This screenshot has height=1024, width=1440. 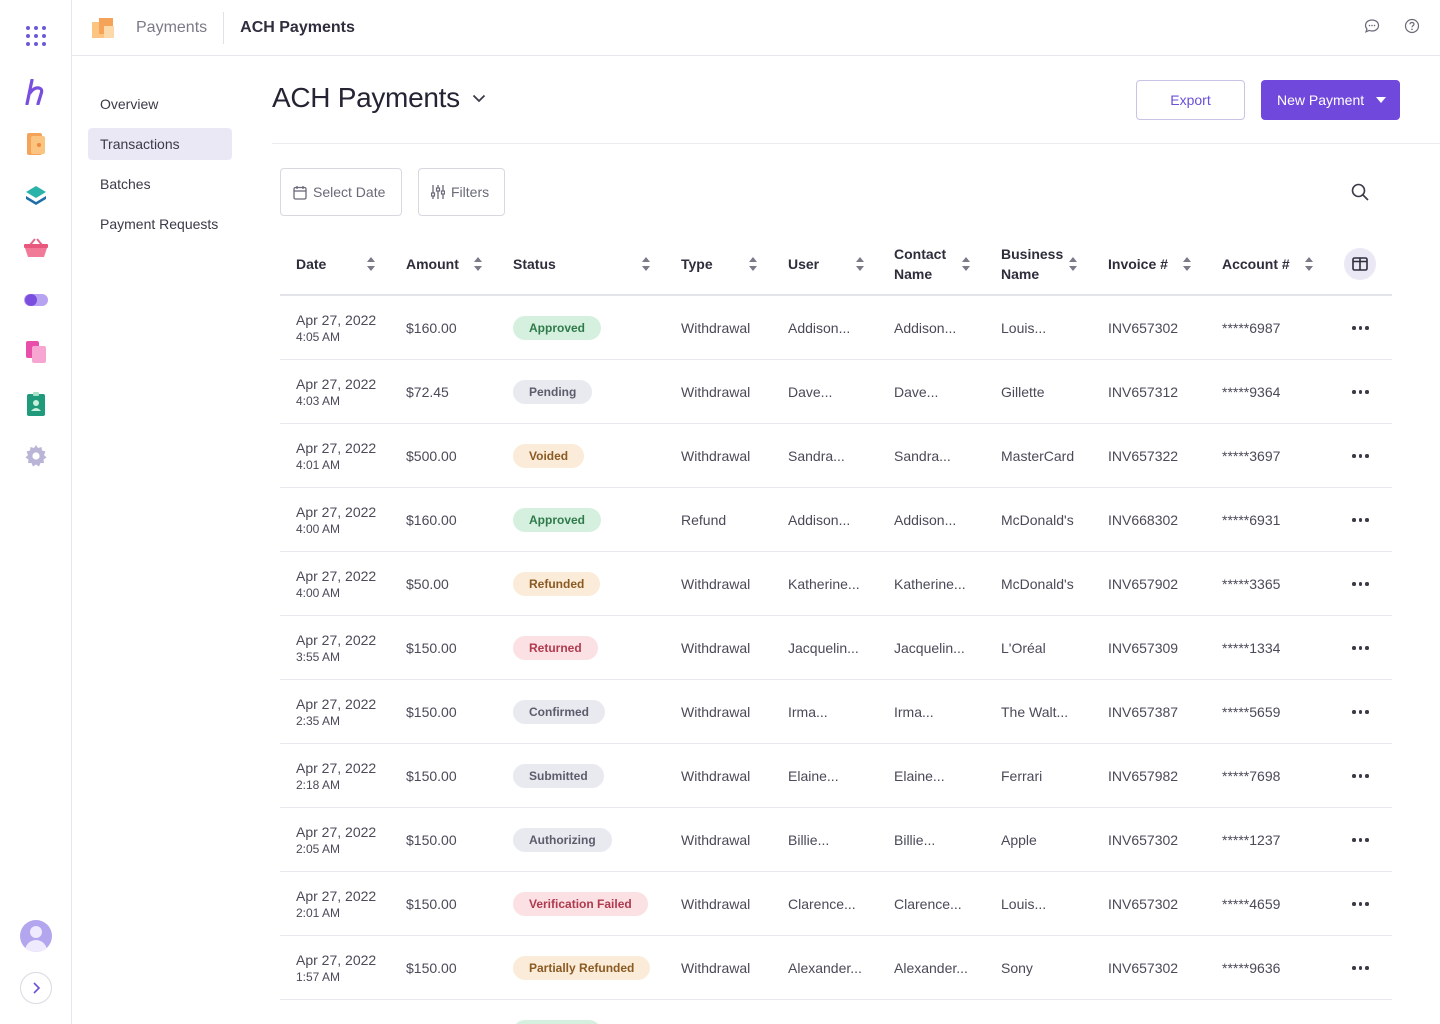 What do you see at coordinates (36, 92) in the screenshot?
I see `brand-h-logo-icon` at bounding box center [36, 92].